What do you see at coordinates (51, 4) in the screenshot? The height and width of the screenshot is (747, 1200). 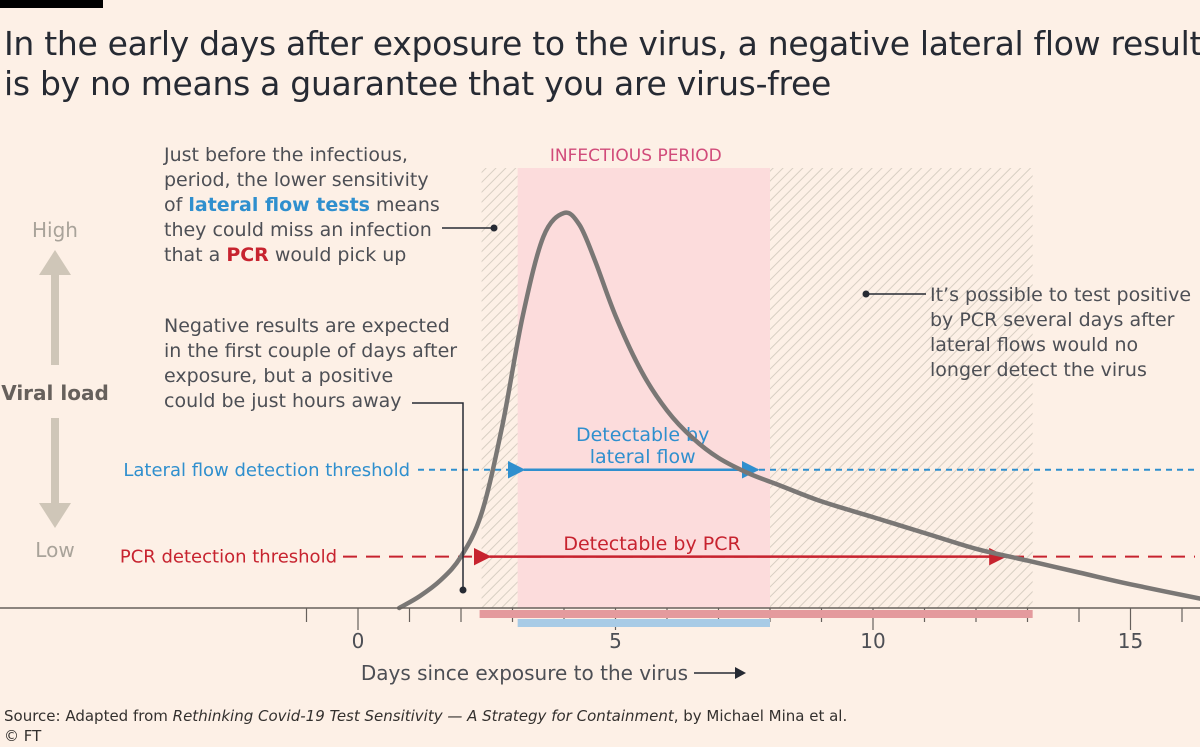 I see `top-accent-bar` at bounding box center [51, 4].